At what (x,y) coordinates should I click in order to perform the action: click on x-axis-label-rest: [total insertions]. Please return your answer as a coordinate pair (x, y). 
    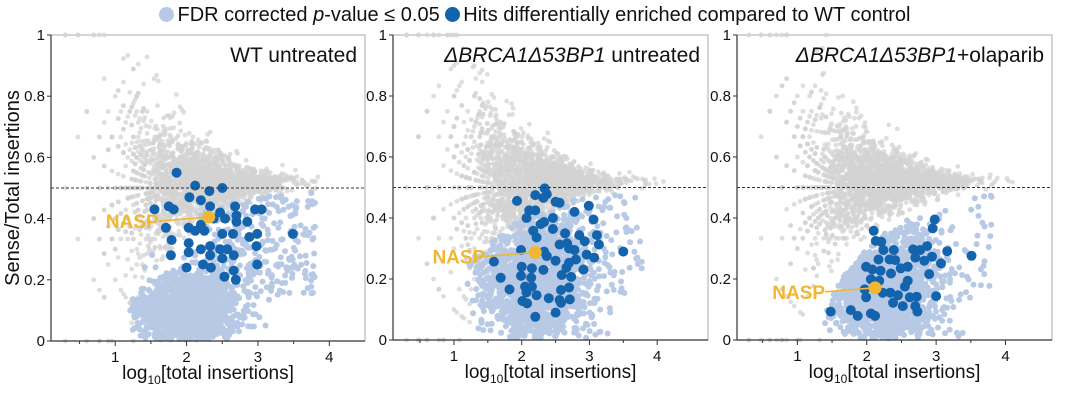
    Looking at the image, I should click on (227, 373).